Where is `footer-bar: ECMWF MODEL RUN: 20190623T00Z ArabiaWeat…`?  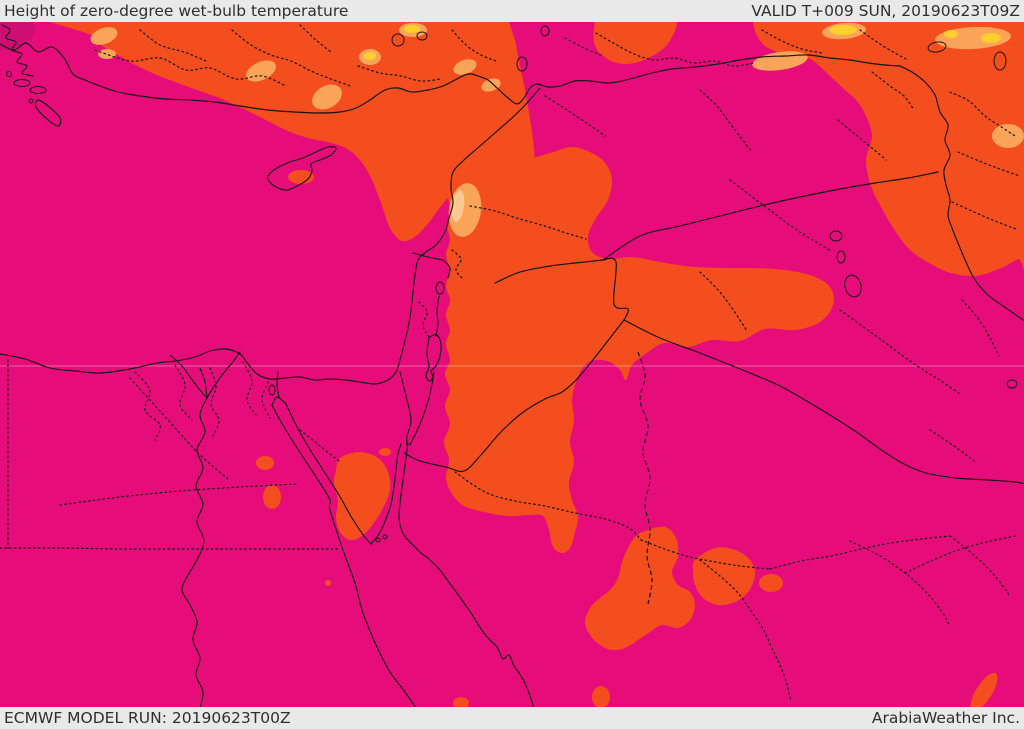
footer-bar: ECMWF MODEL RUN: 20190623T00Z ArabiaWeat… is located at coordinates (512, 718).